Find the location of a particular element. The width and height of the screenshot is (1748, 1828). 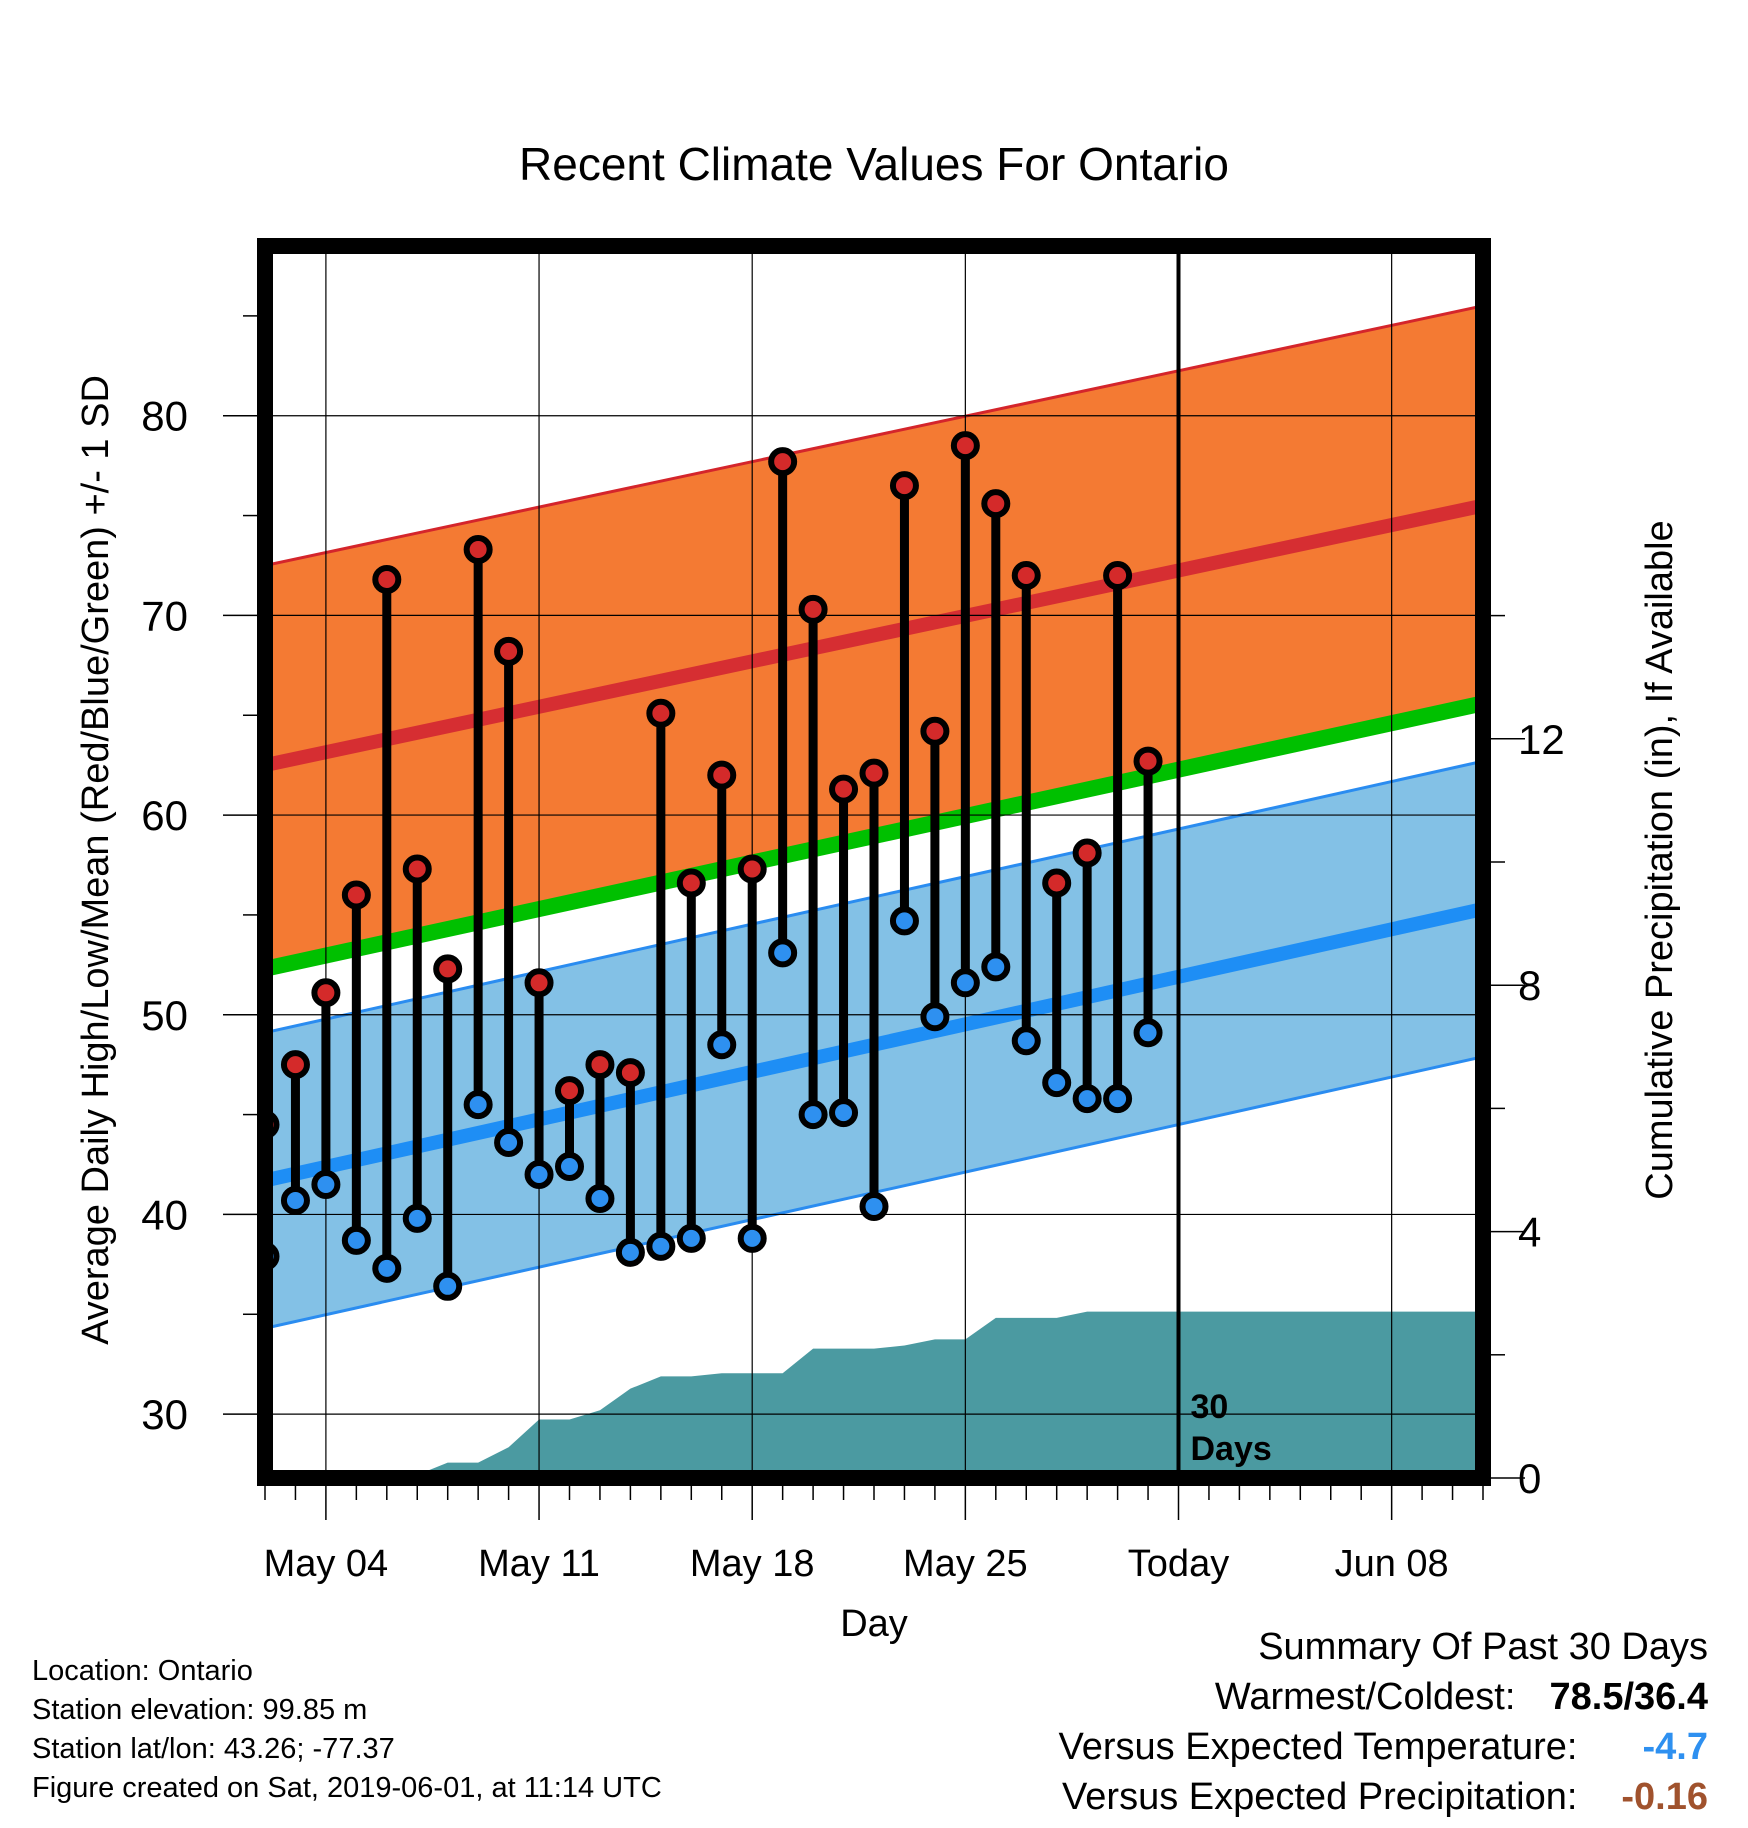

today-days-label: Days is located at coordinates (1231, 1449).